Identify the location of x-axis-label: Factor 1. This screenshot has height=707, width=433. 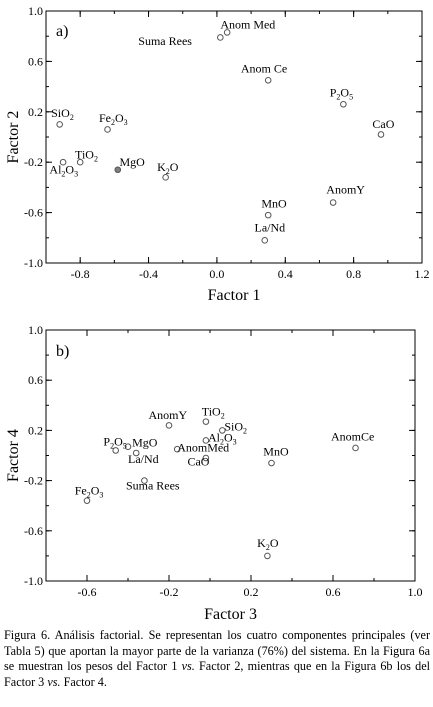
(234, 295).